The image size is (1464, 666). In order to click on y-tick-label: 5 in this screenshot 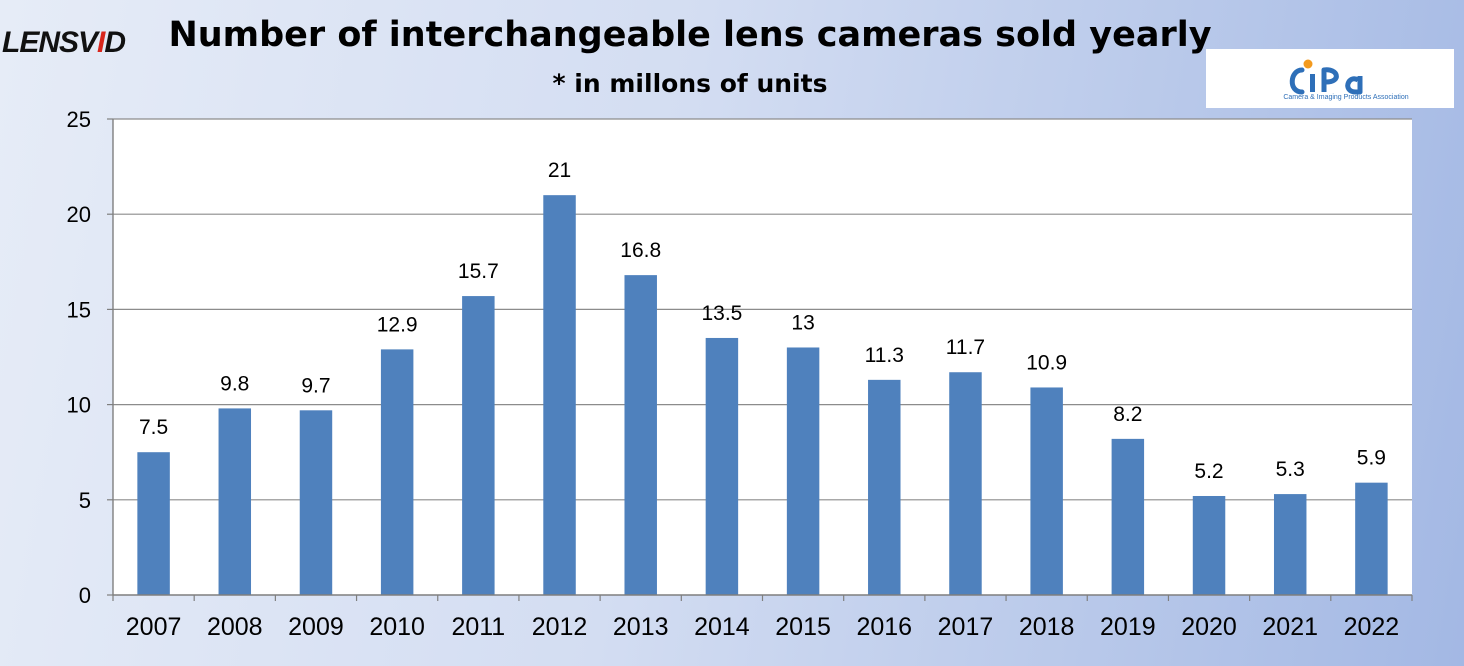, I will do `click(85, 500)`.